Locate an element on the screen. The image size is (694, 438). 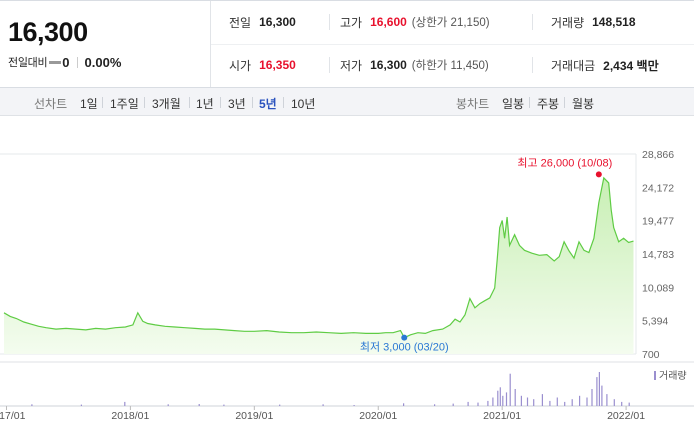
change-value: 0 is located at coordinates (66, 62).